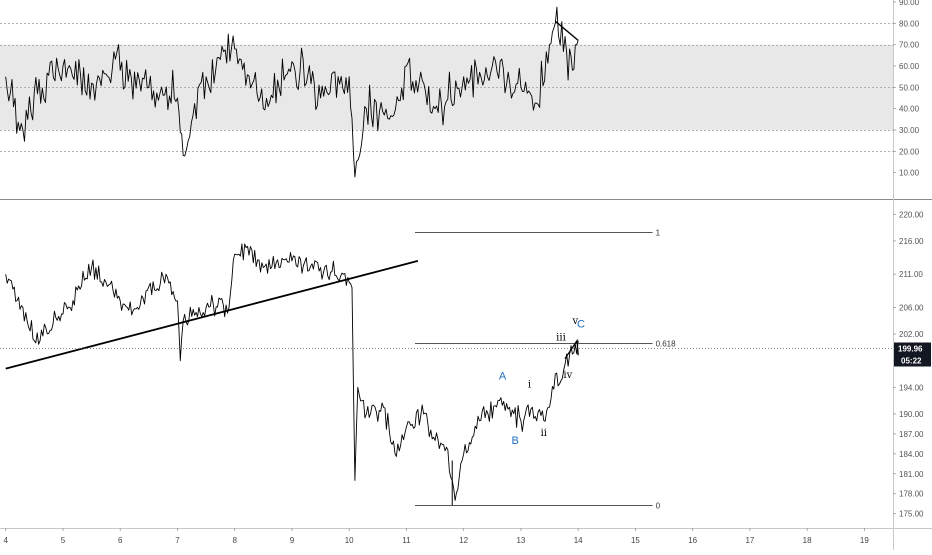 Image resolution: width=932 pixels, height=555 pixels. I want to click on oscillator-y-tick: 90.00, so click(909, 3).